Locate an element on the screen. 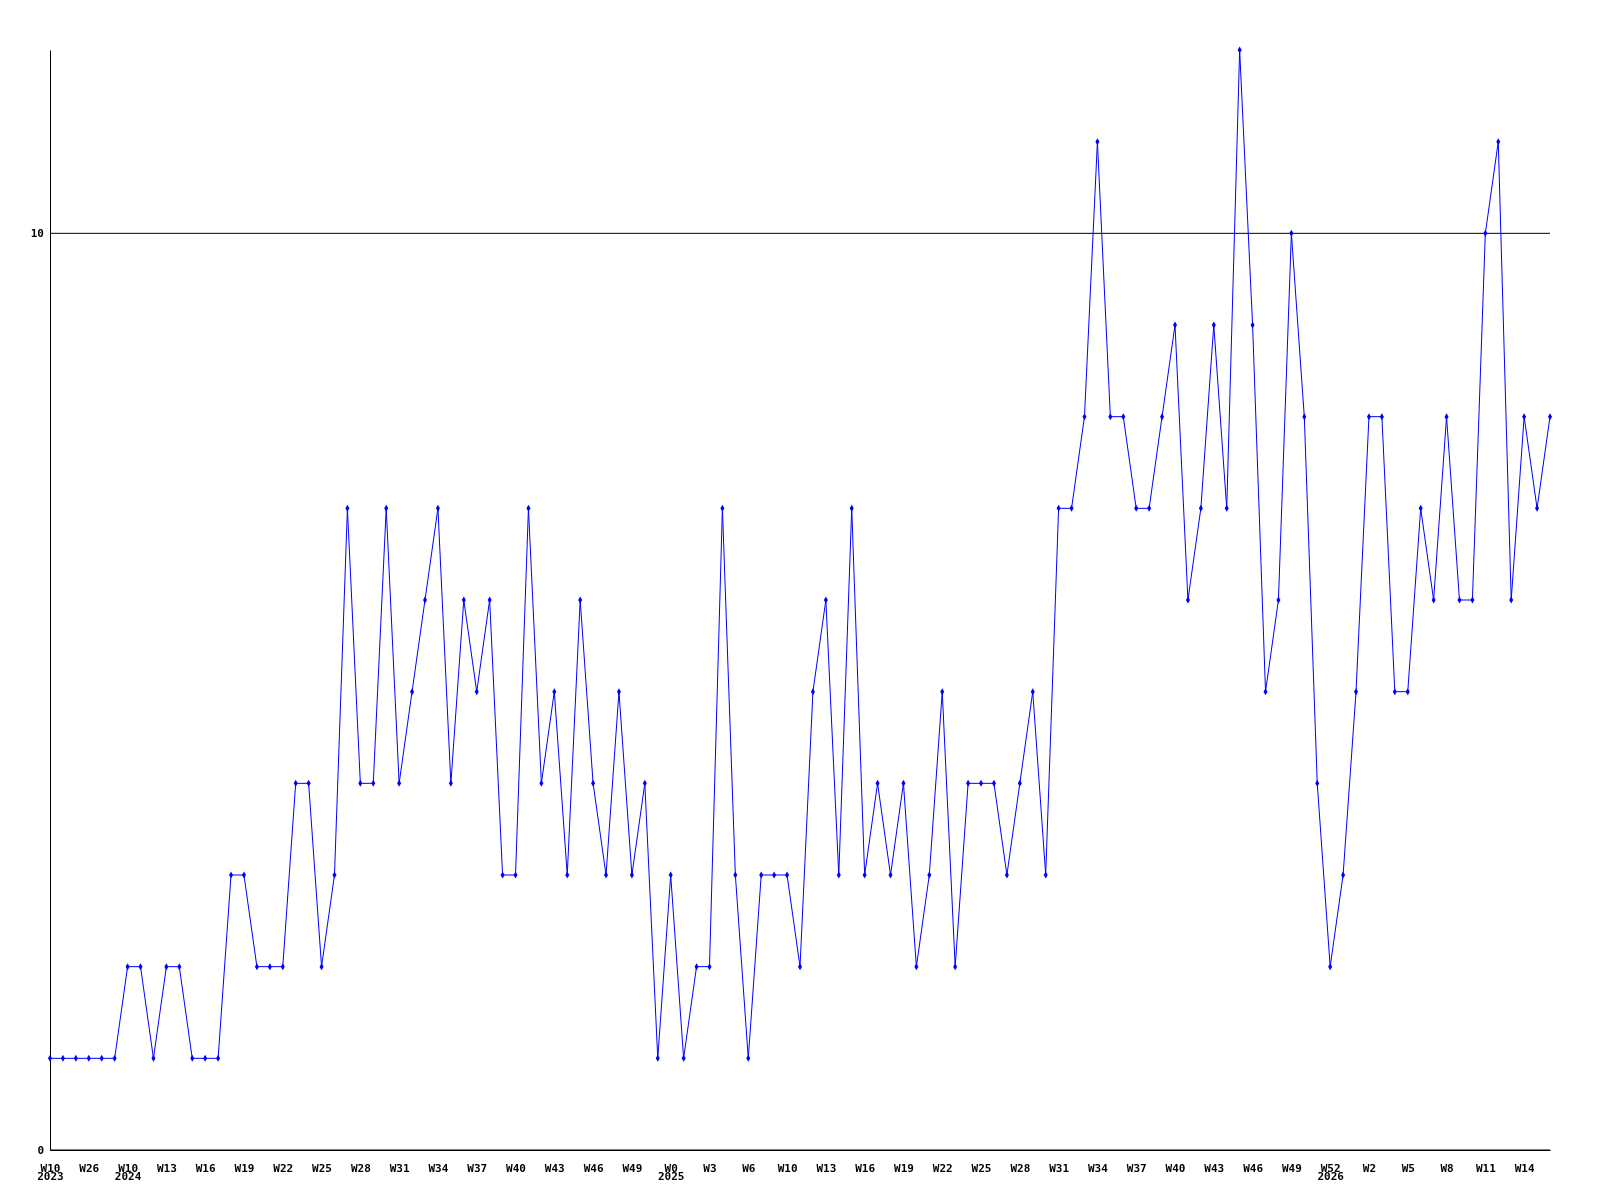 The width and height of the screenshot is (1600, 1200). y-tick-label: 0 is located at coordinates (40, 1151).